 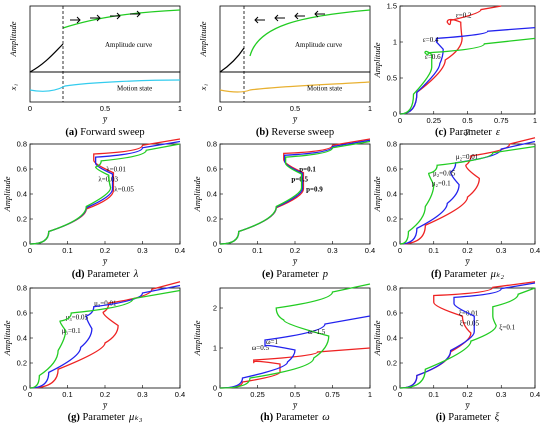 I want to click on series-label-1: μ₂=0.05, so click(x=444, y=173).